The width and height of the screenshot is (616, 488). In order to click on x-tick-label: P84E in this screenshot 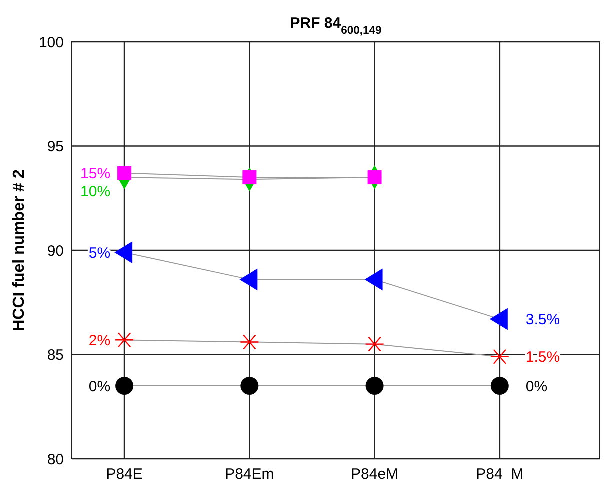, I will do `click(124, 474)`.